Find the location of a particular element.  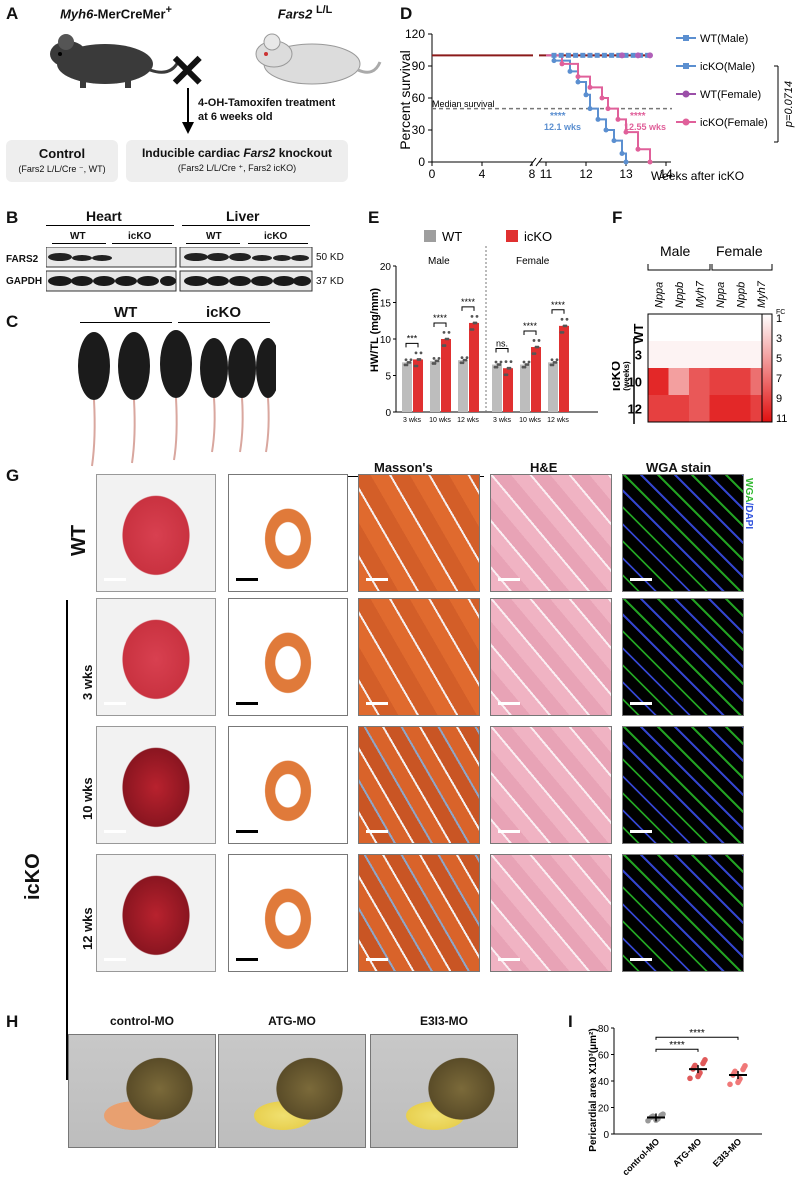

heatmap-scale-1: 3 is located at coordinates (779, 339).